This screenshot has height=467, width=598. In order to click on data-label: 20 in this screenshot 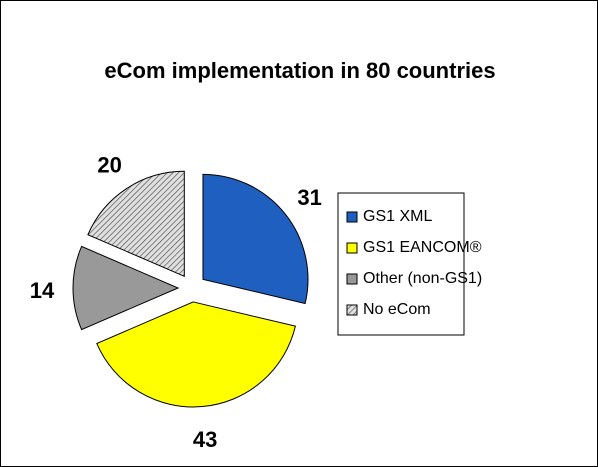, I will do `click(109, 164)`.